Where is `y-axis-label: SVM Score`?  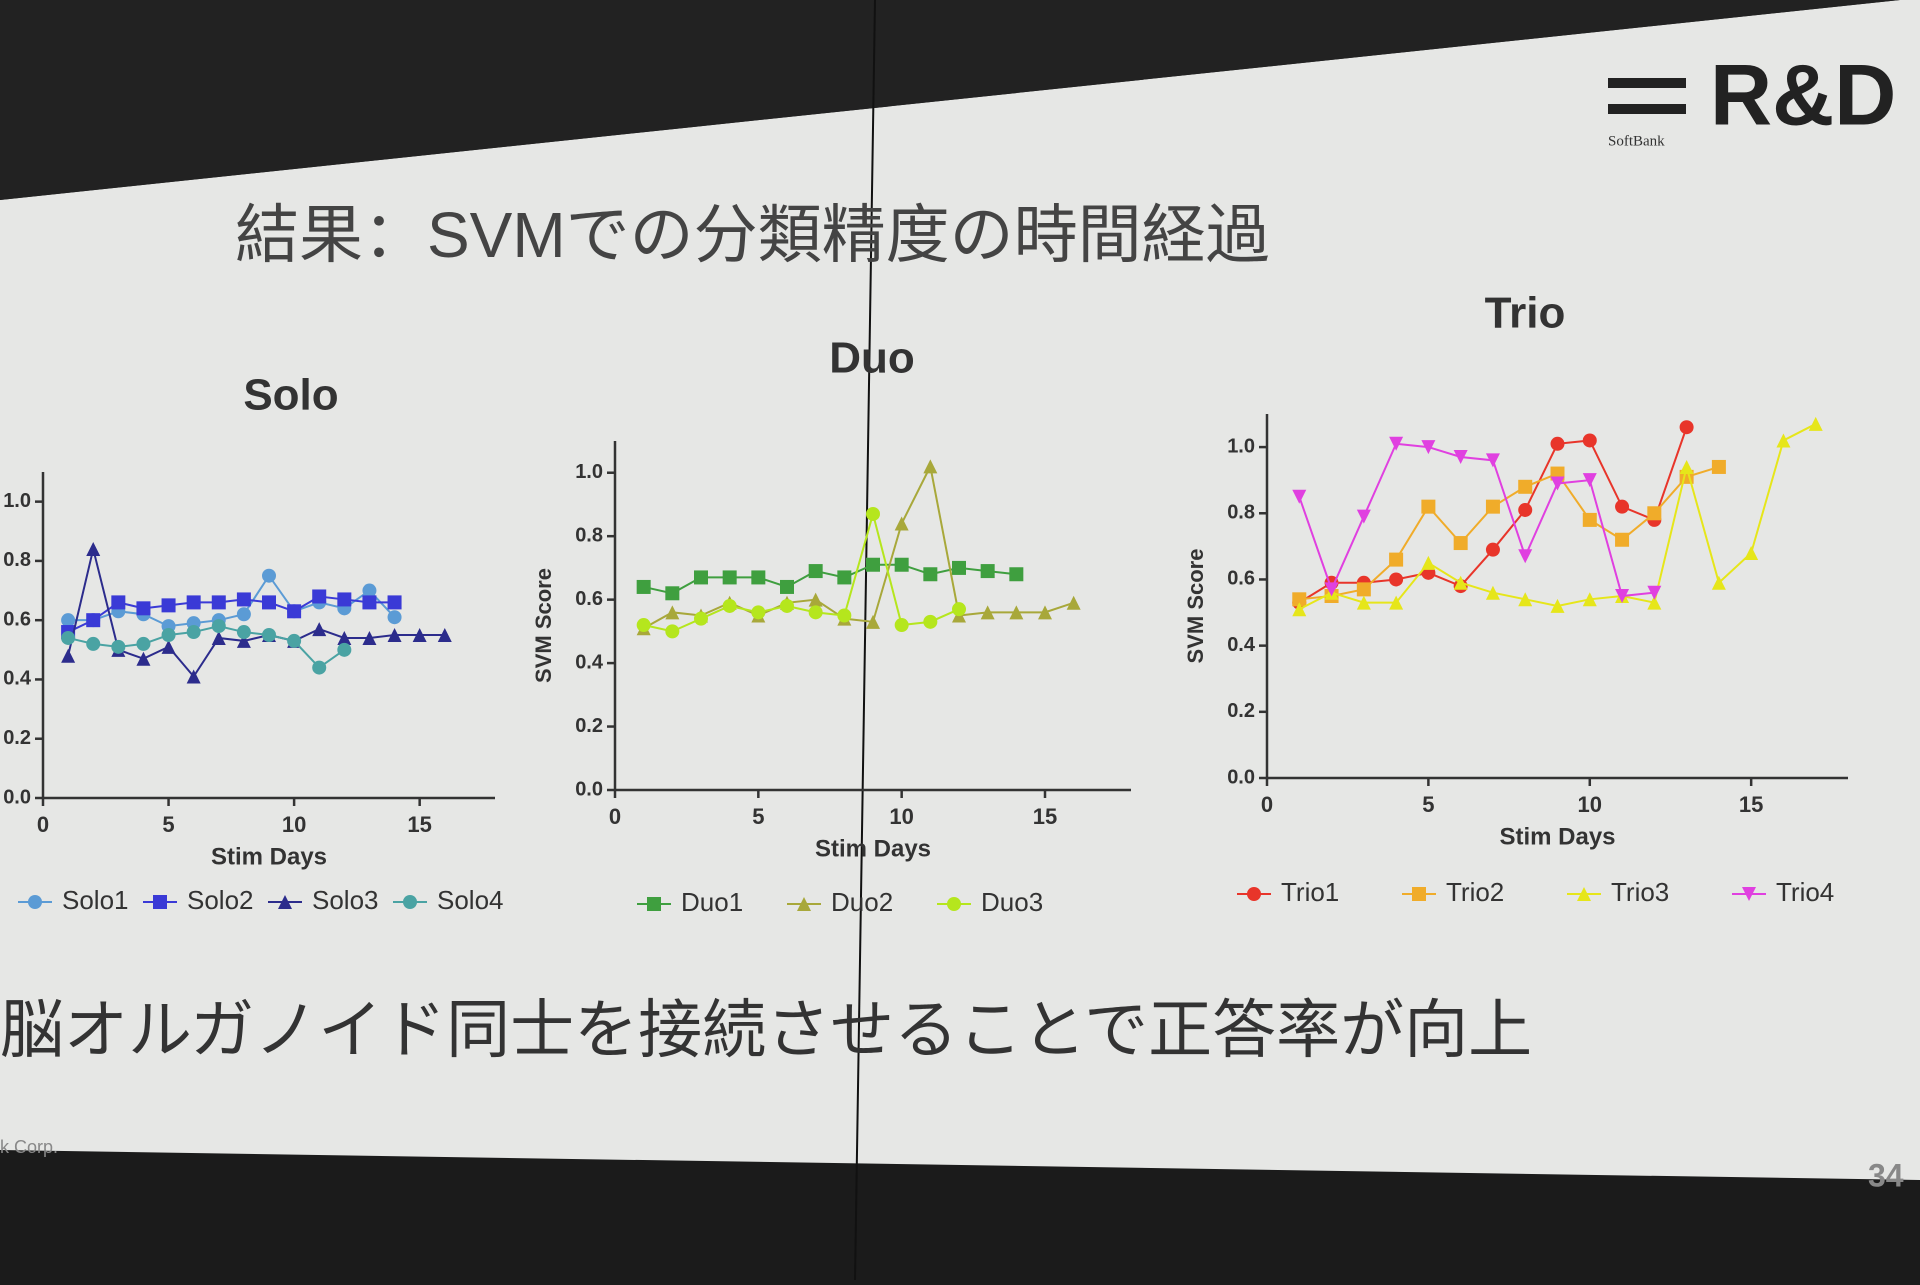 y-axis-label: SVM Score is located at coordinates (1195, 606).